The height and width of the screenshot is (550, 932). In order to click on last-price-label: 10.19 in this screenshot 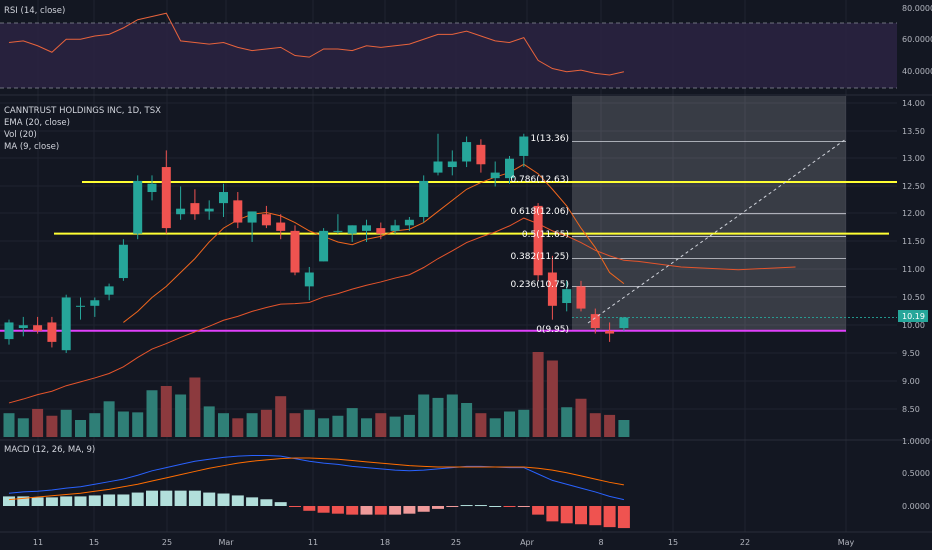, I will do `click(913, 316)`.